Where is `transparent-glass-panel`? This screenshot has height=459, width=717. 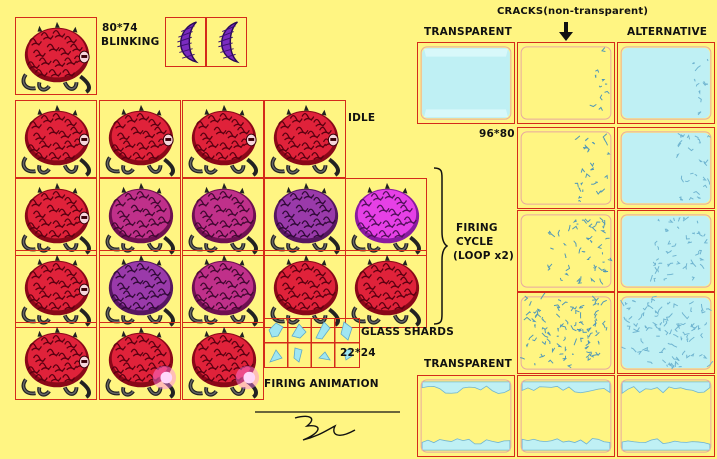
transparent-glass-panel is located at coordinates (466, 83).